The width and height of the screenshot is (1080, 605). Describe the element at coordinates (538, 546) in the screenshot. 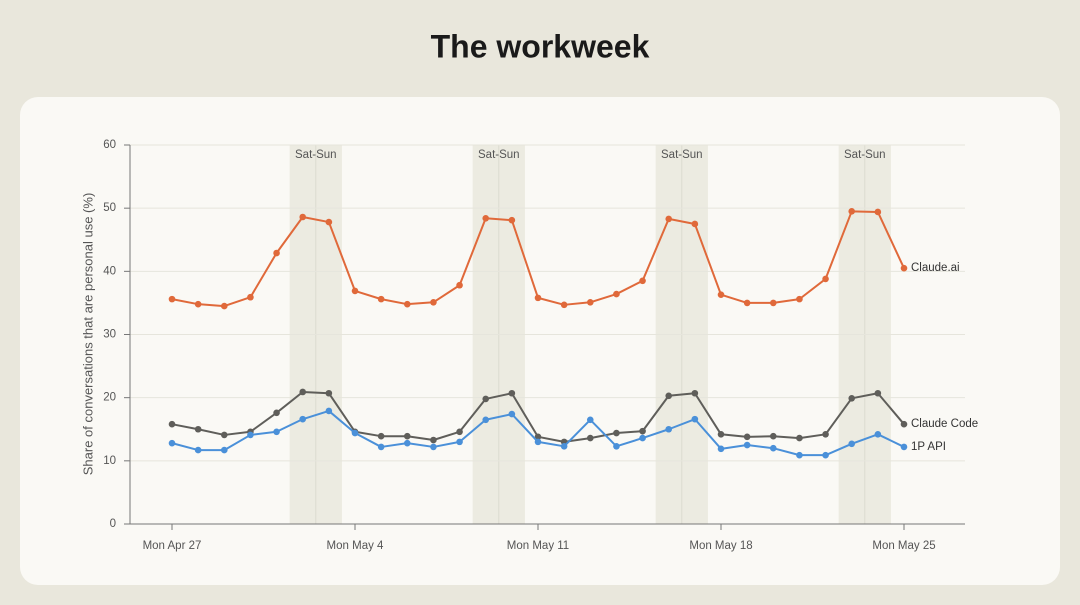

I see `x-tick-label: Mon May 11` at that location.